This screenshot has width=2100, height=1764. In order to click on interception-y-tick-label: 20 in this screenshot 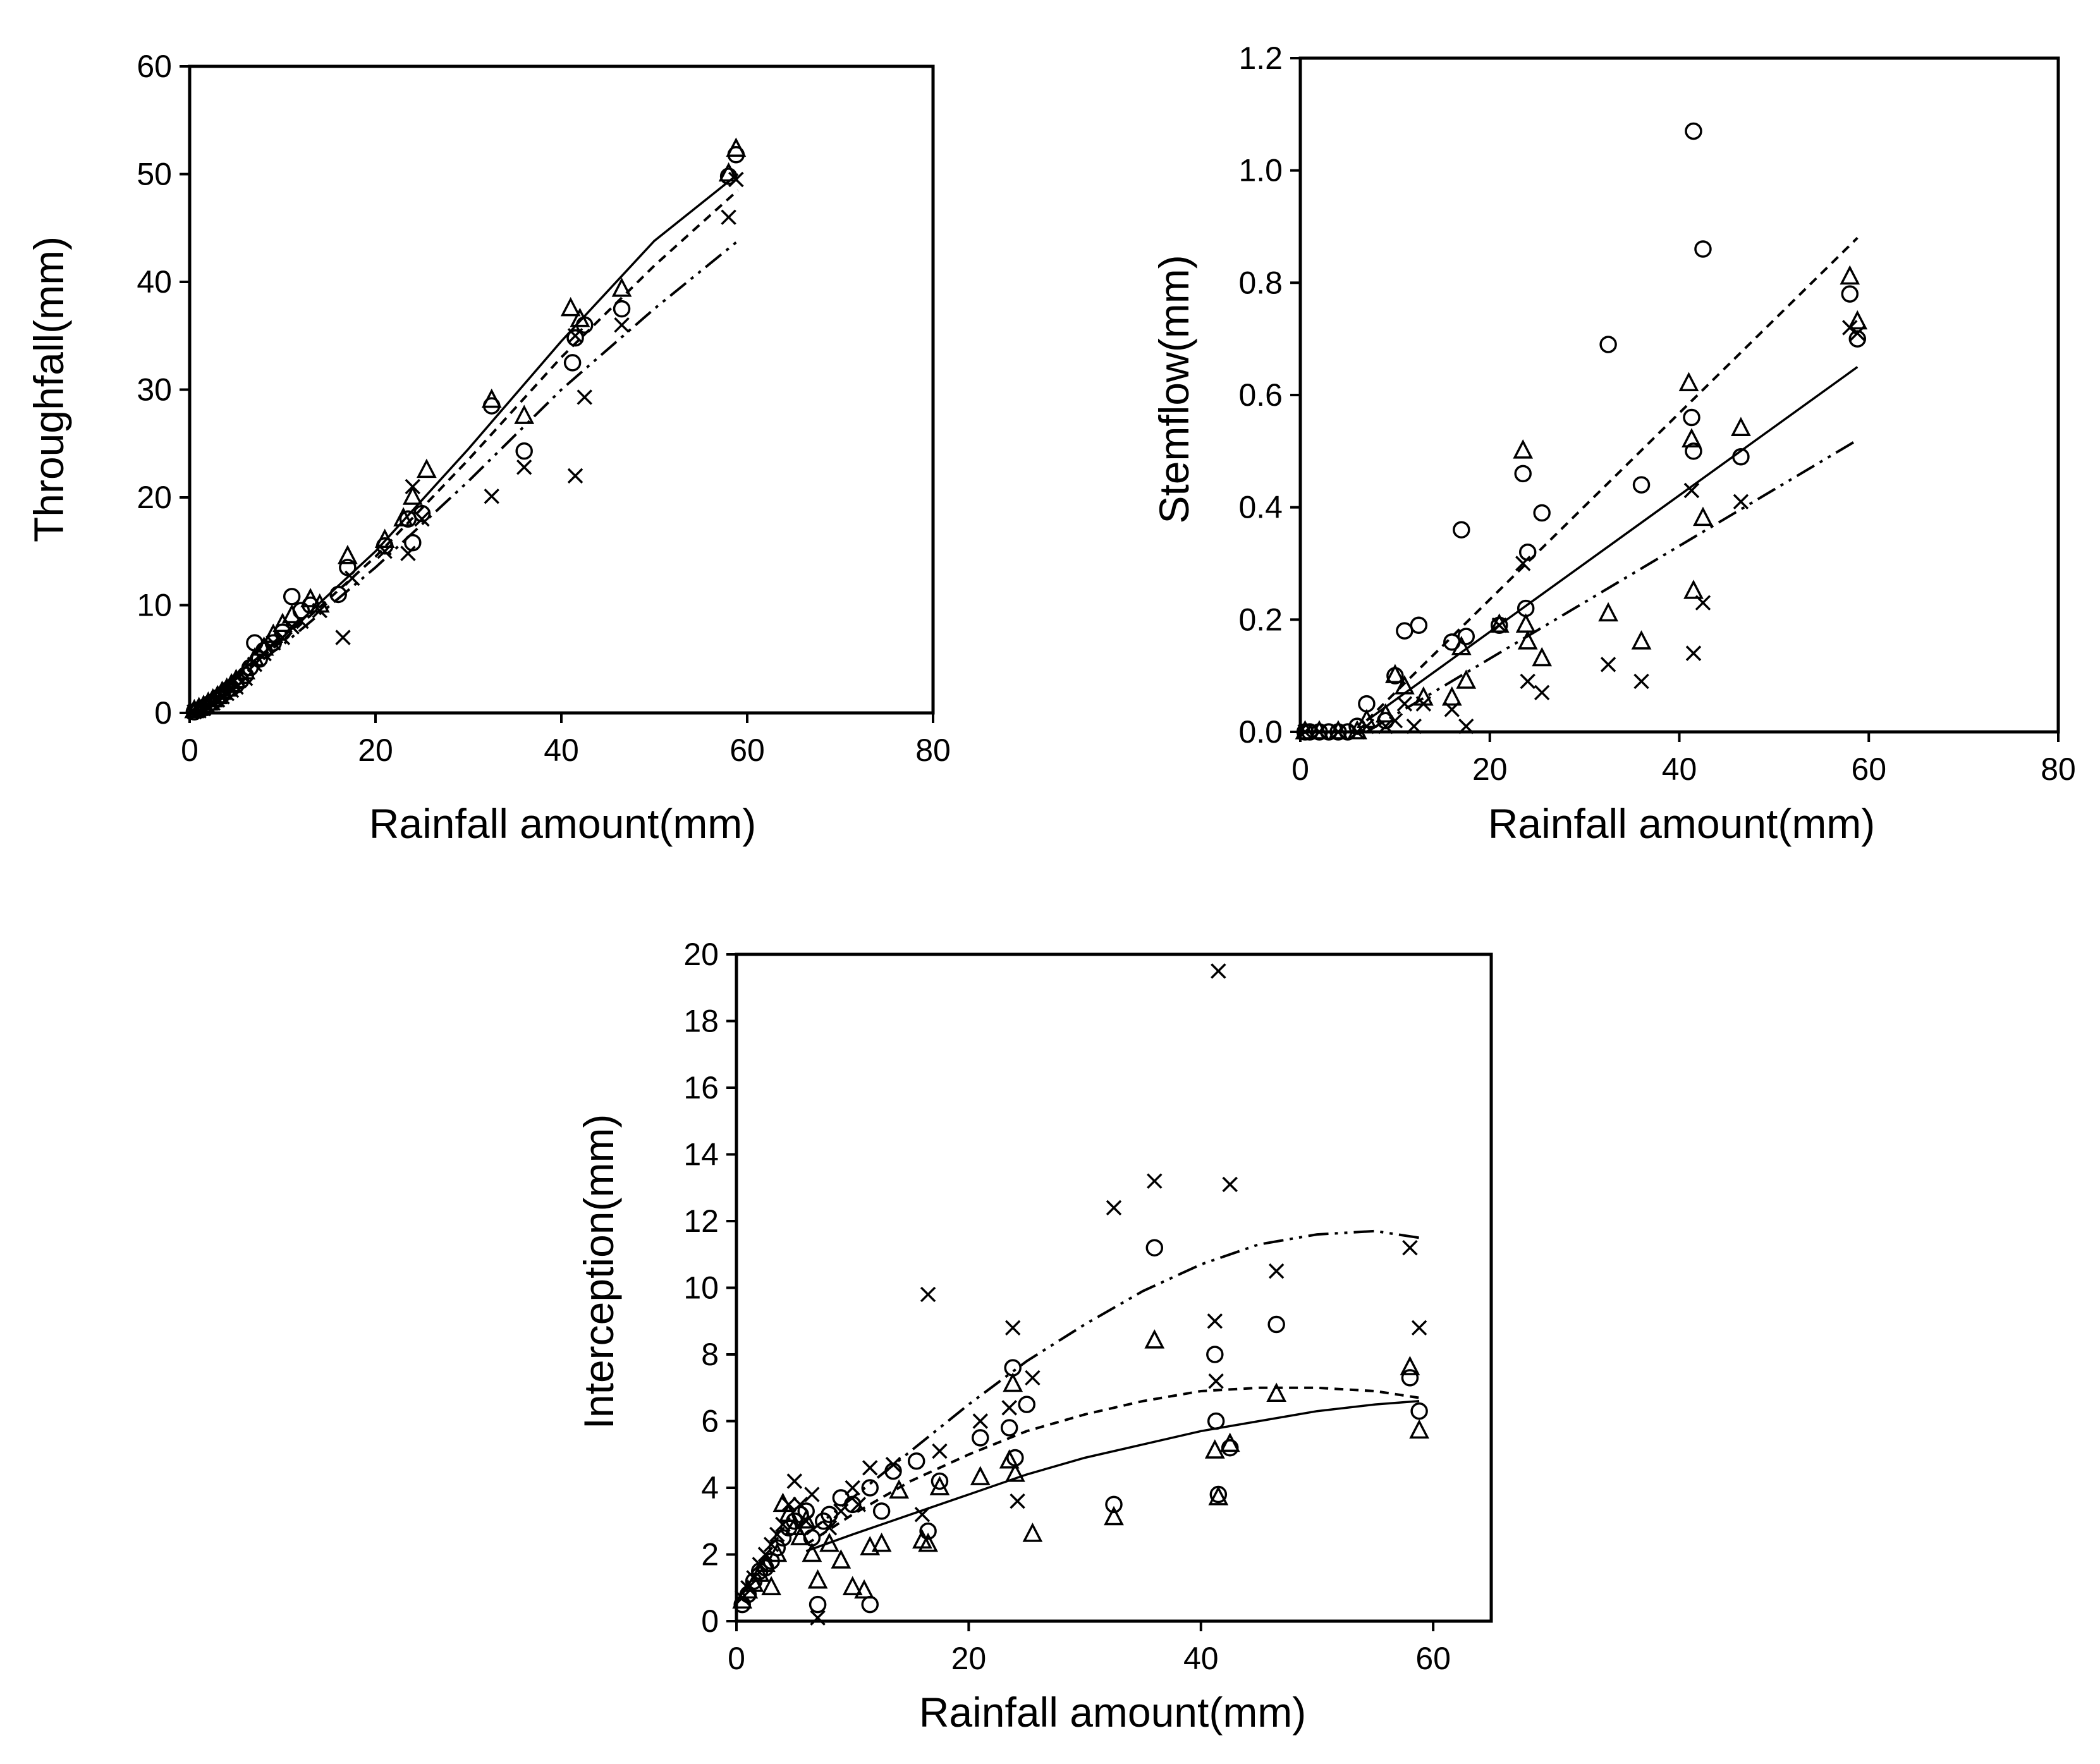, I will do `click(701, 954)`.